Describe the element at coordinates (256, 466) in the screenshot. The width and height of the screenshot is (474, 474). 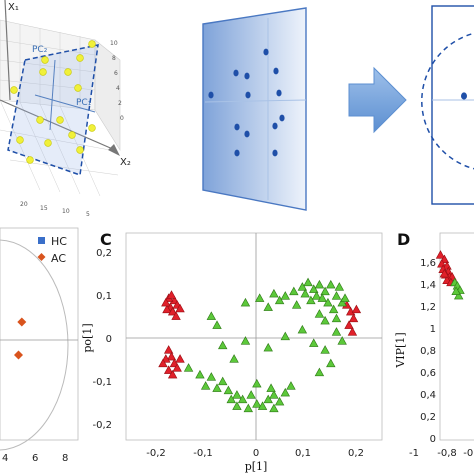
I see `x-axis-label: p[1]` at that location.